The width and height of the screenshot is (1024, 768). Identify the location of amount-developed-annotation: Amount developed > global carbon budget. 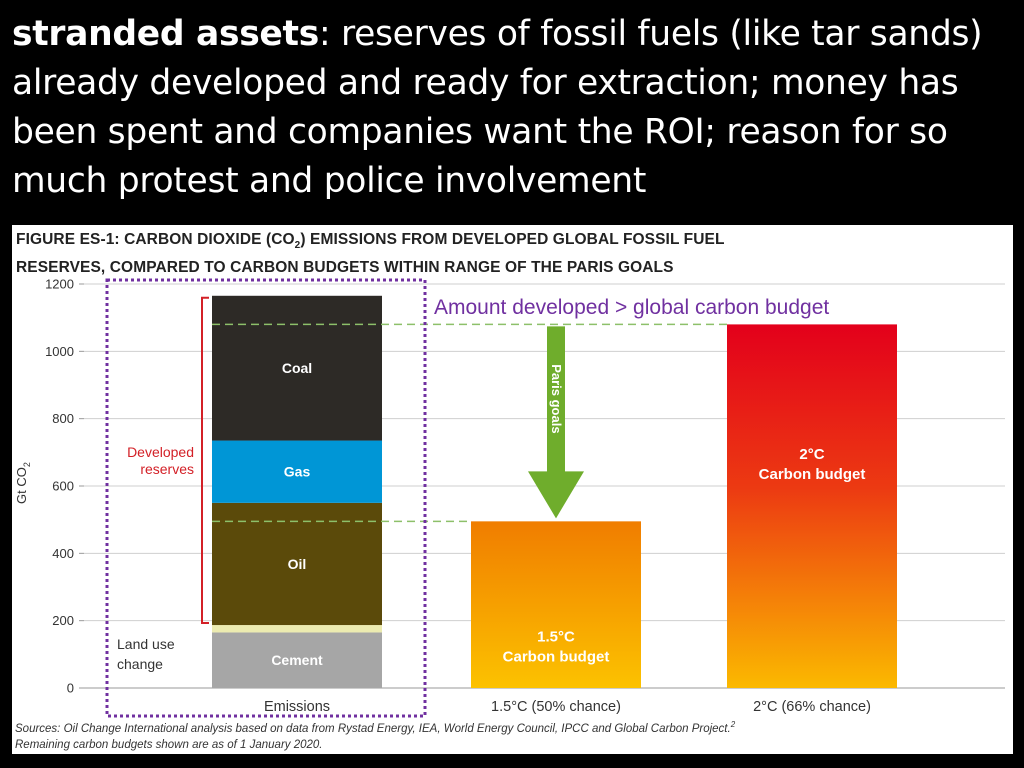
(631, 307).